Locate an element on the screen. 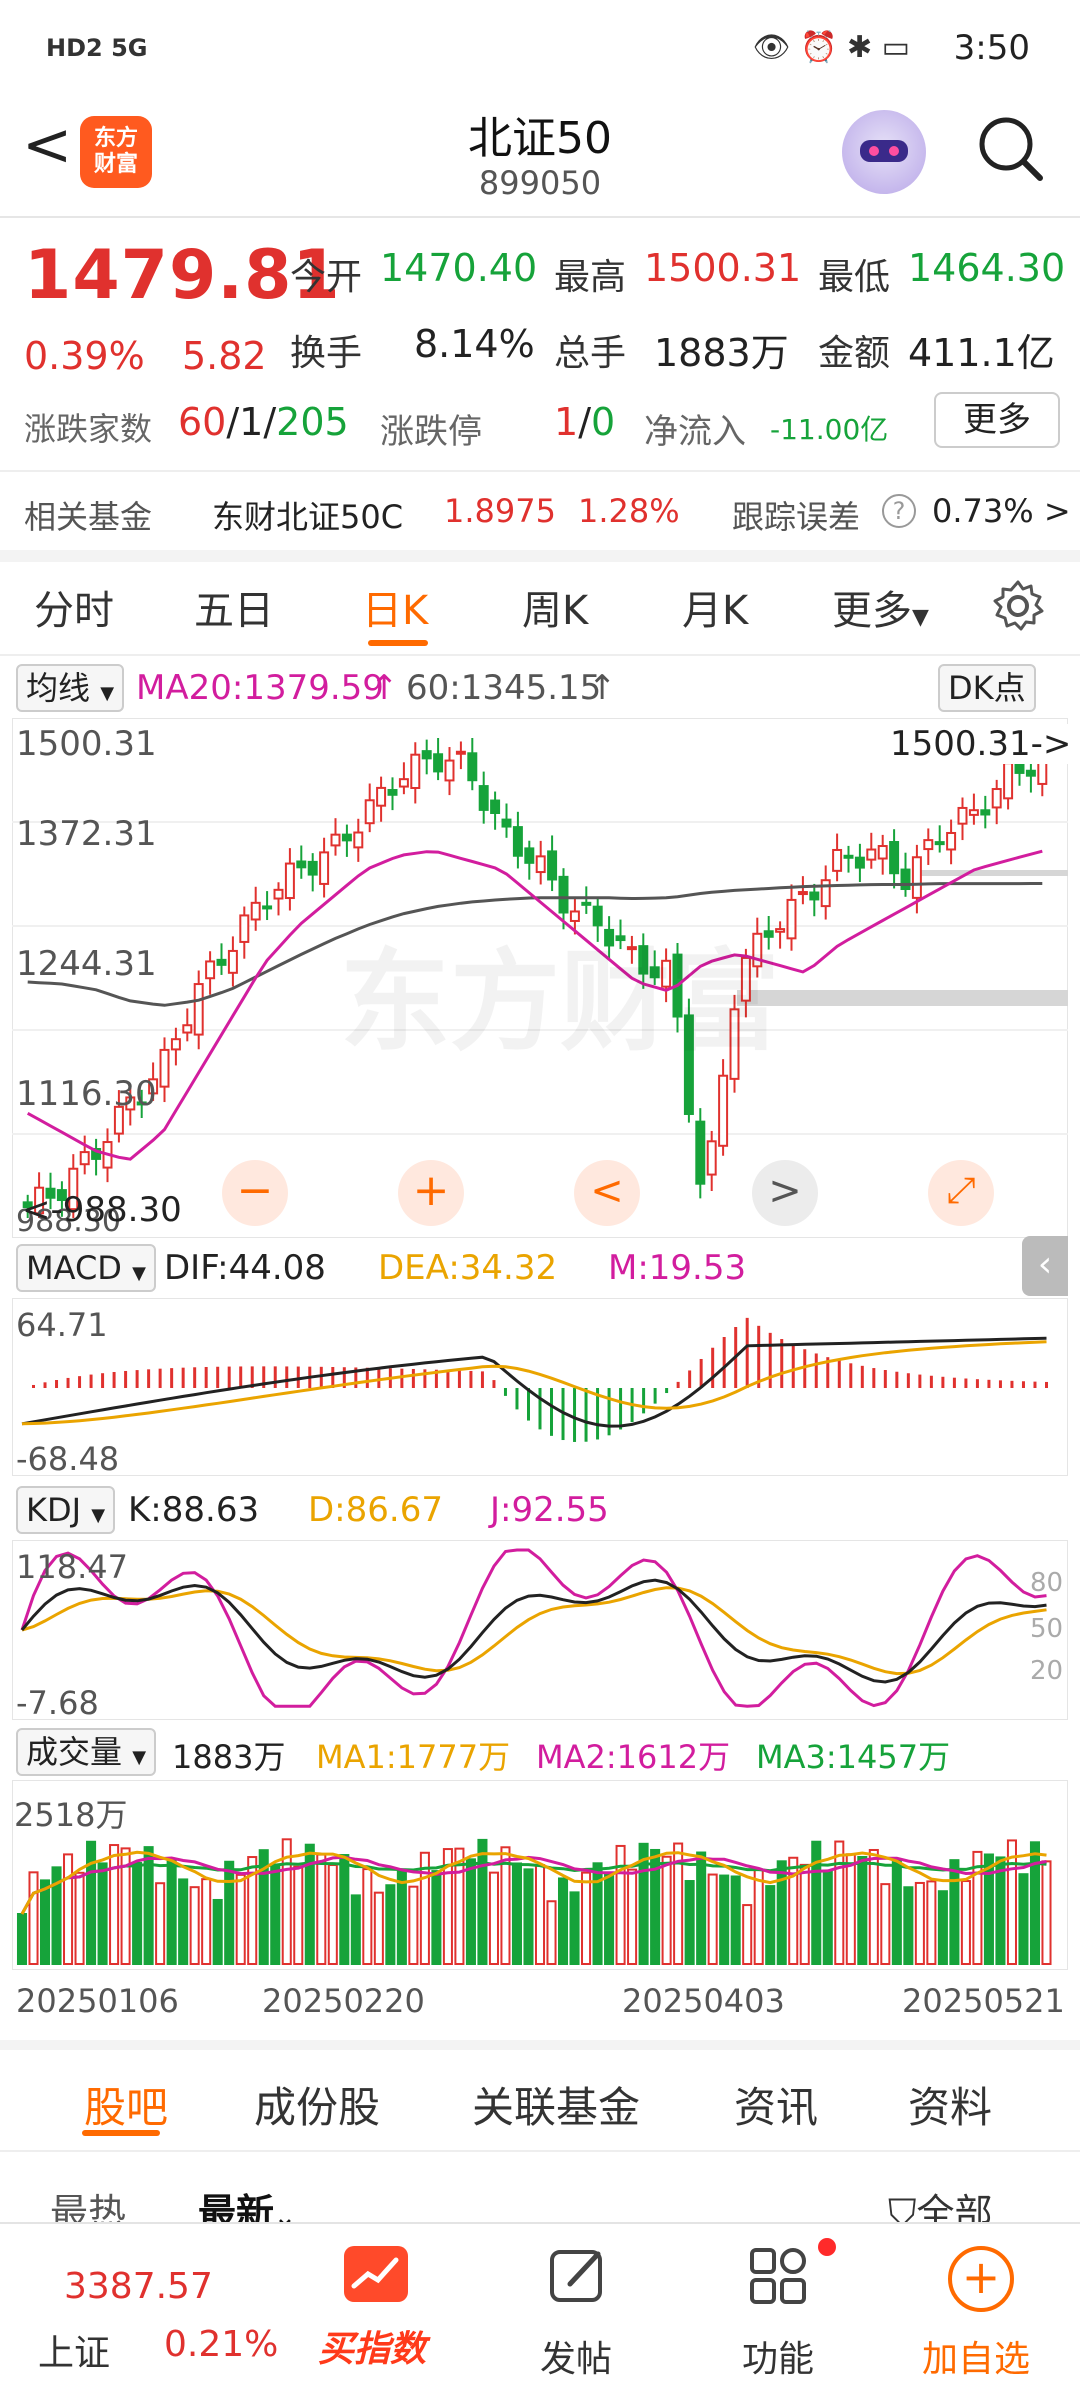  index-value: 3387.57 is located at coordinates (138, 2286).